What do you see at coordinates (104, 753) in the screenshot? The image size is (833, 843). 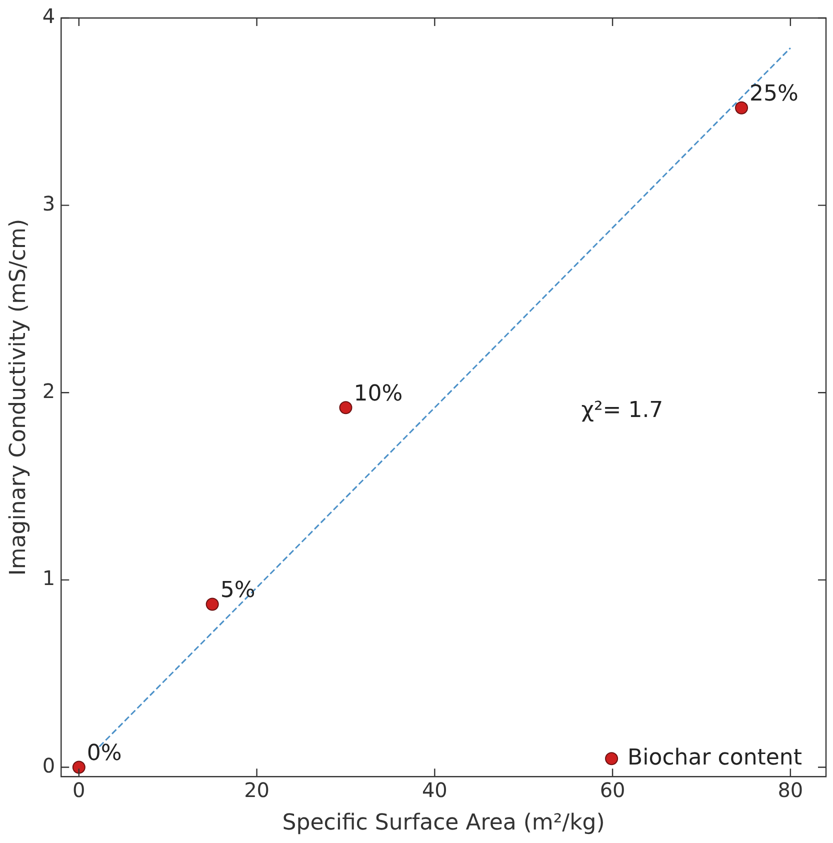 I see `annotation: 0%` at bounding box center [104, 753].